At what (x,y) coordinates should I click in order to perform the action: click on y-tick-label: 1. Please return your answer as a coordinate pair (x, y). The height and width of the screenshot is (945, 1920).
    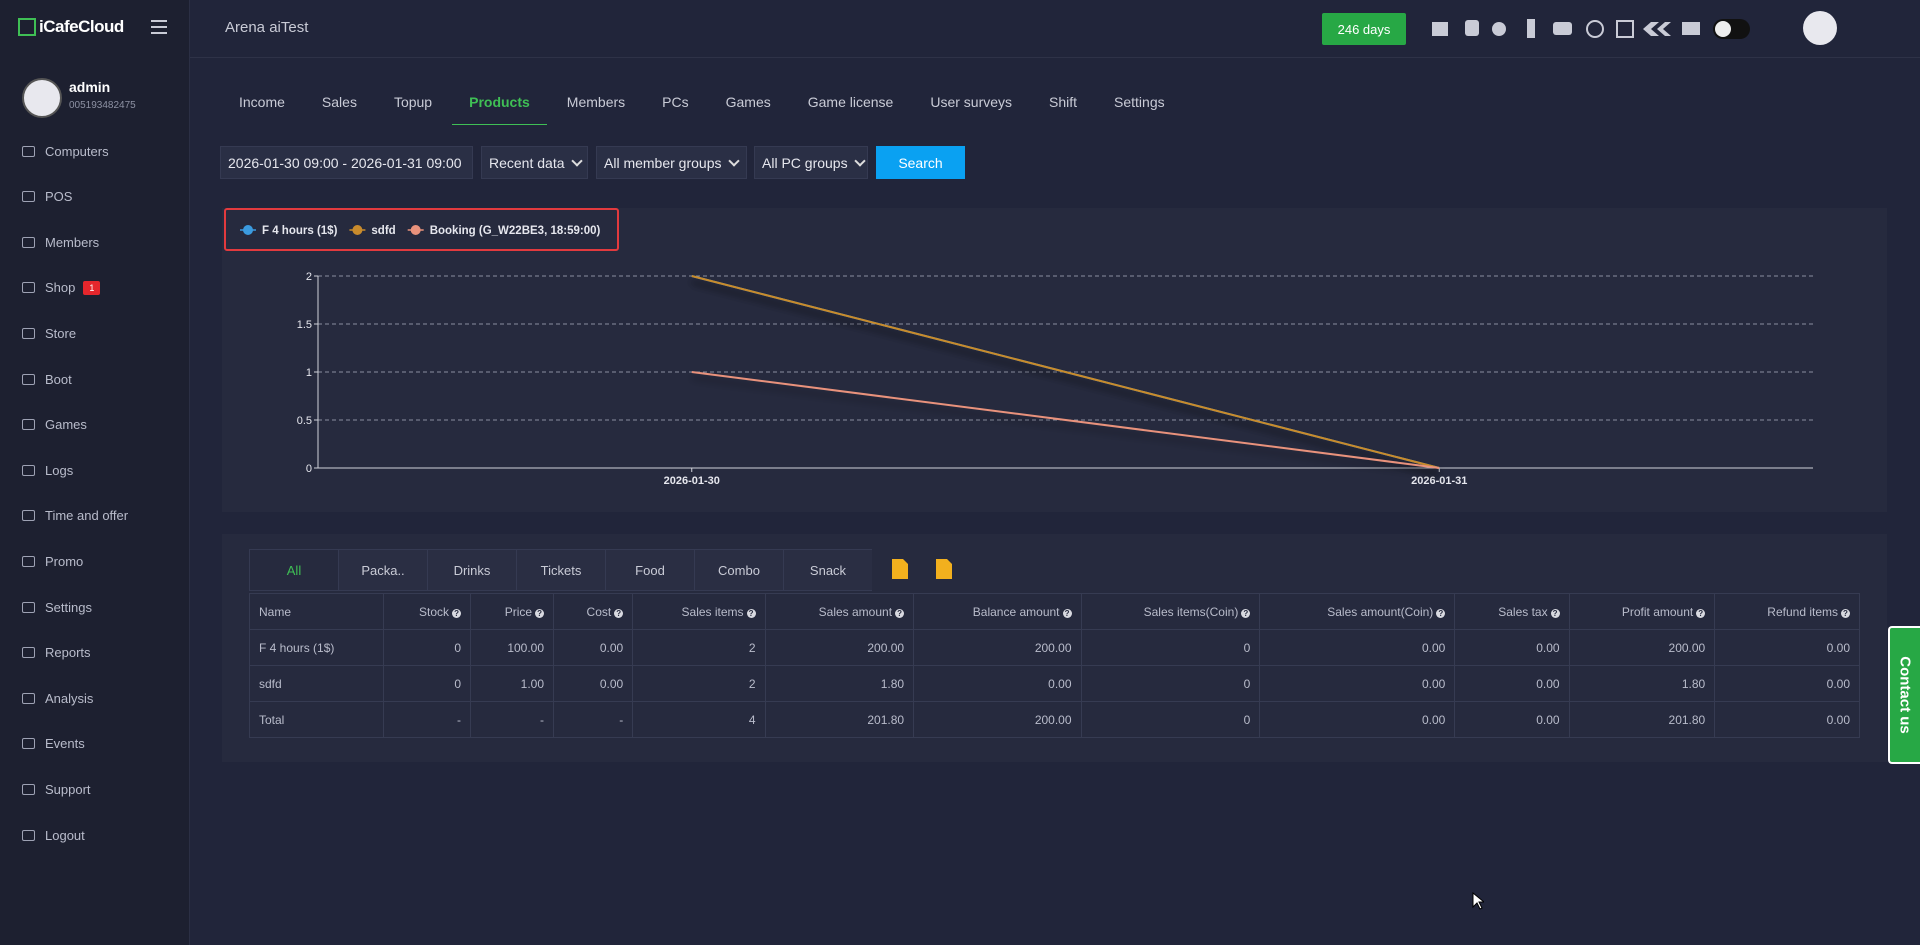
    Looking at the image, I should click on (309, 373).